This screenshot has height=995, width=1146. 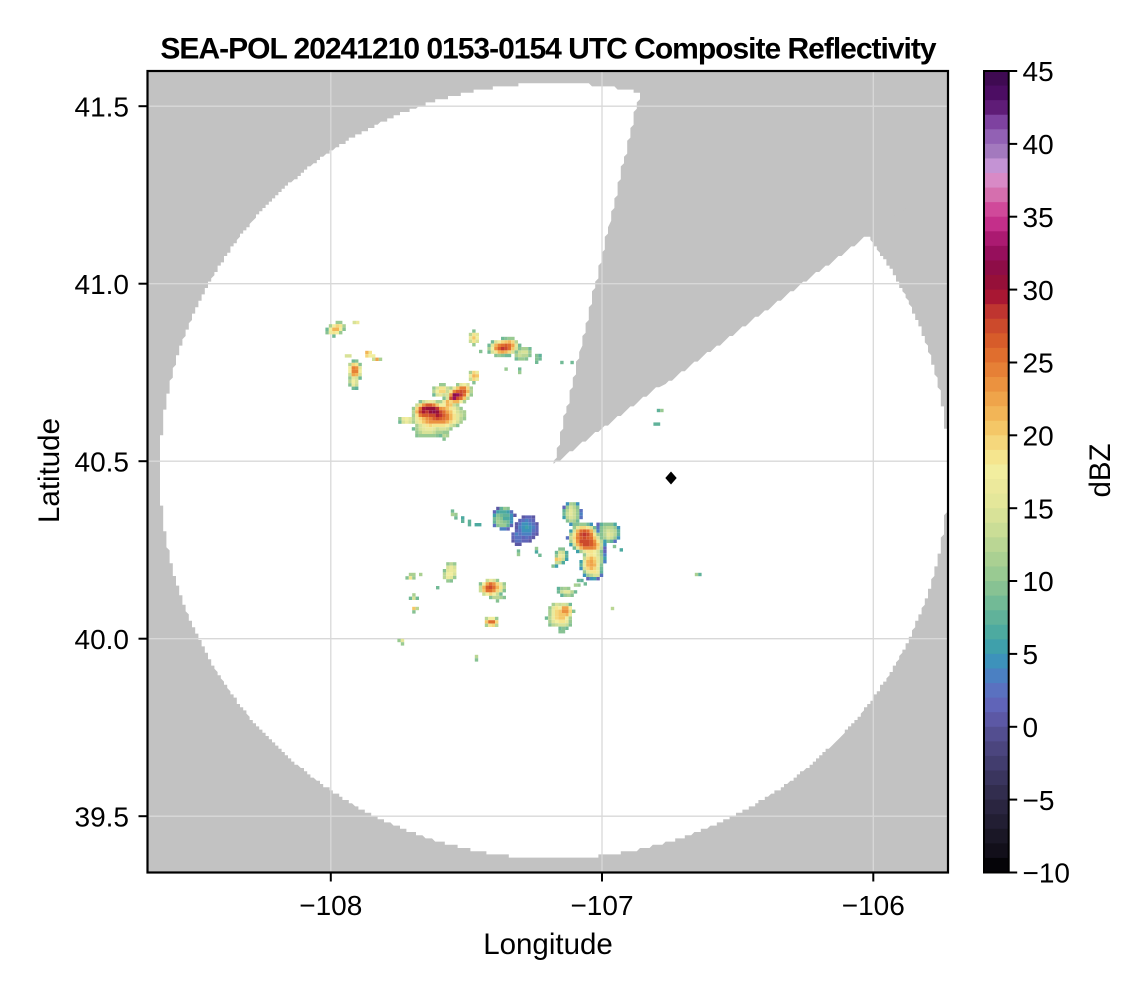 I want to click on svg-text: Latitude, so click(x=49, y=470).